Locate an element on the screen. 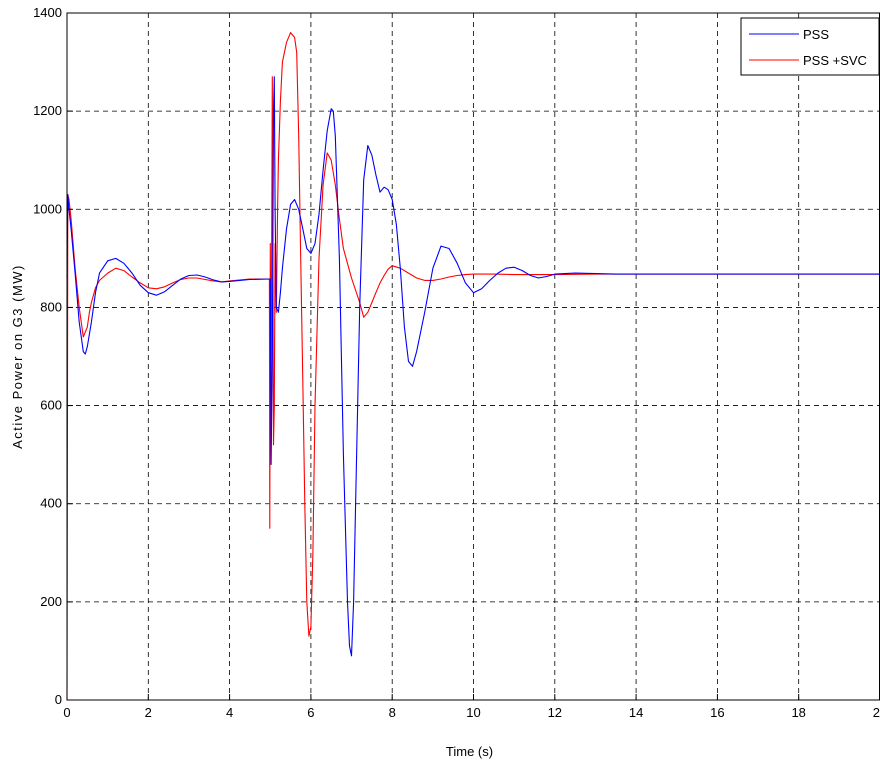 The width and height of the screenshot is (880, 764). x-tick-label: 2 is located at coordinates (148, 712).